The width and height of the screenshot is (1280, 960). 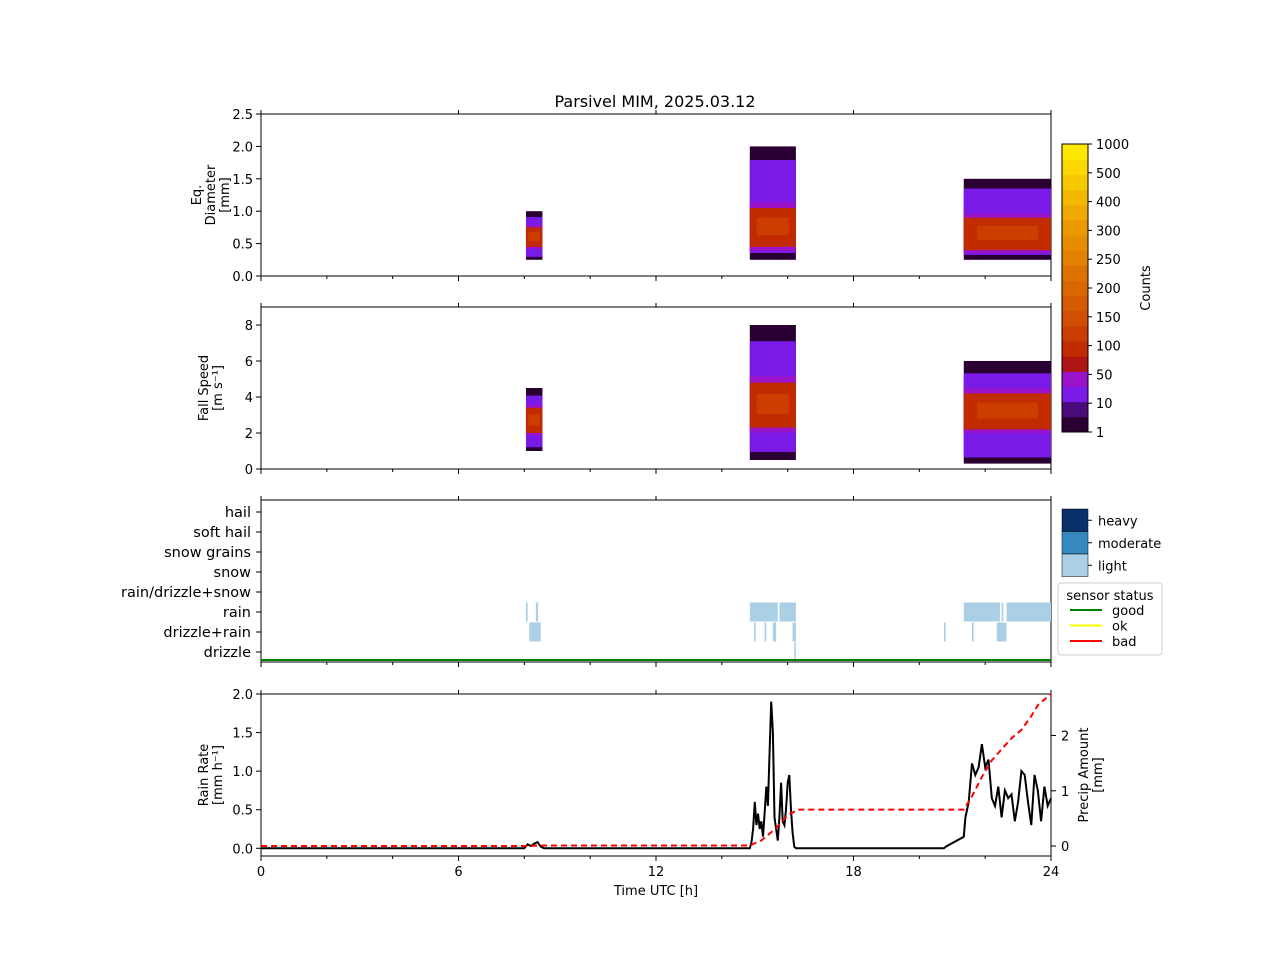 I want to click on fall-speed-panel: 0 2 4 6 8 Fall Speed[m s⁻¹], so click(x=624, y=390).